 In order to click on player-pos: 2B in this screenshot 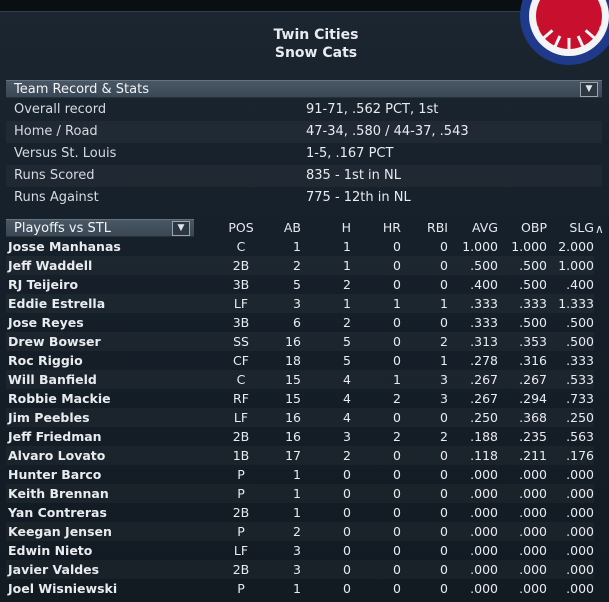, I will do `click(241, 569)`.